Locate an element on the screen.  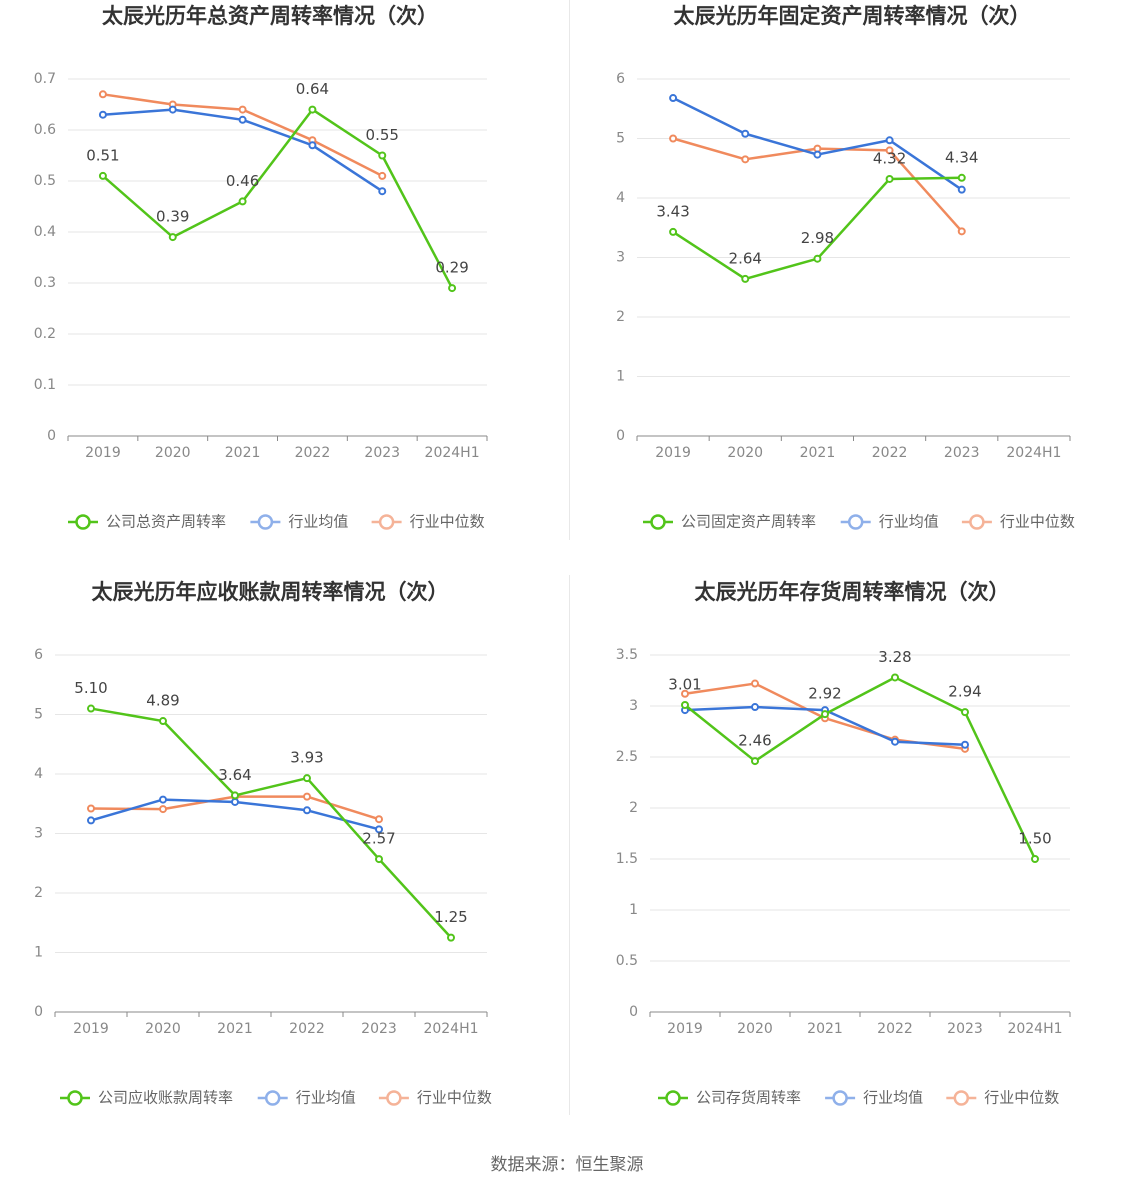
y-tick-label: 0.1 is located at coordinates (45, 385).